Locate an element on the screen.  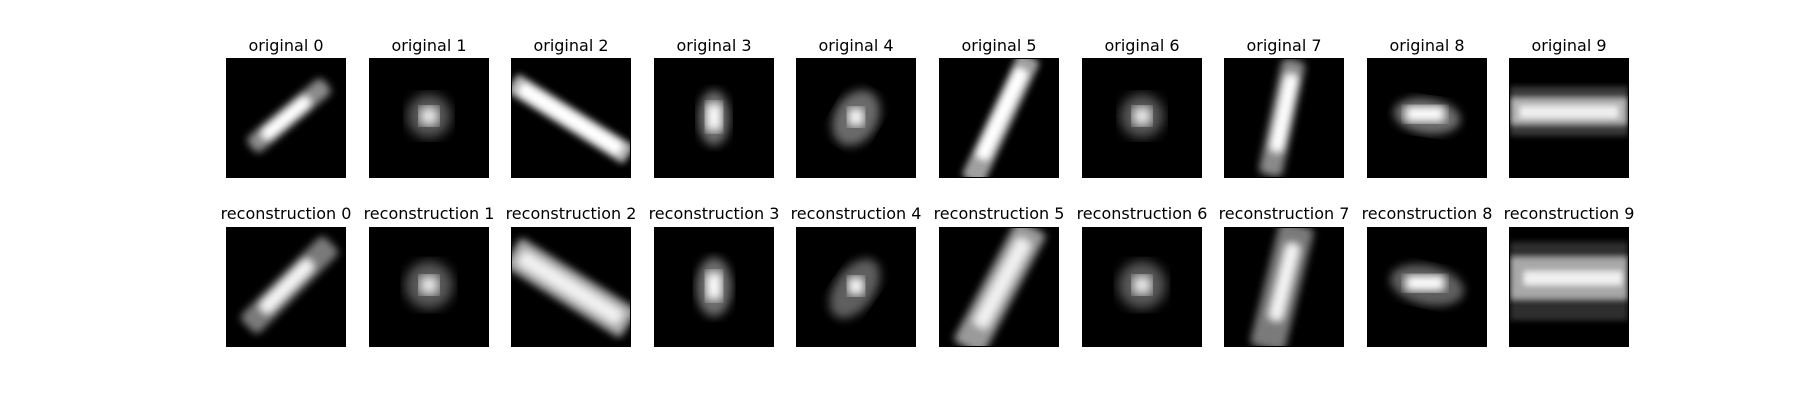
original-image-7-graphic is located at coordinates (1284, 118).